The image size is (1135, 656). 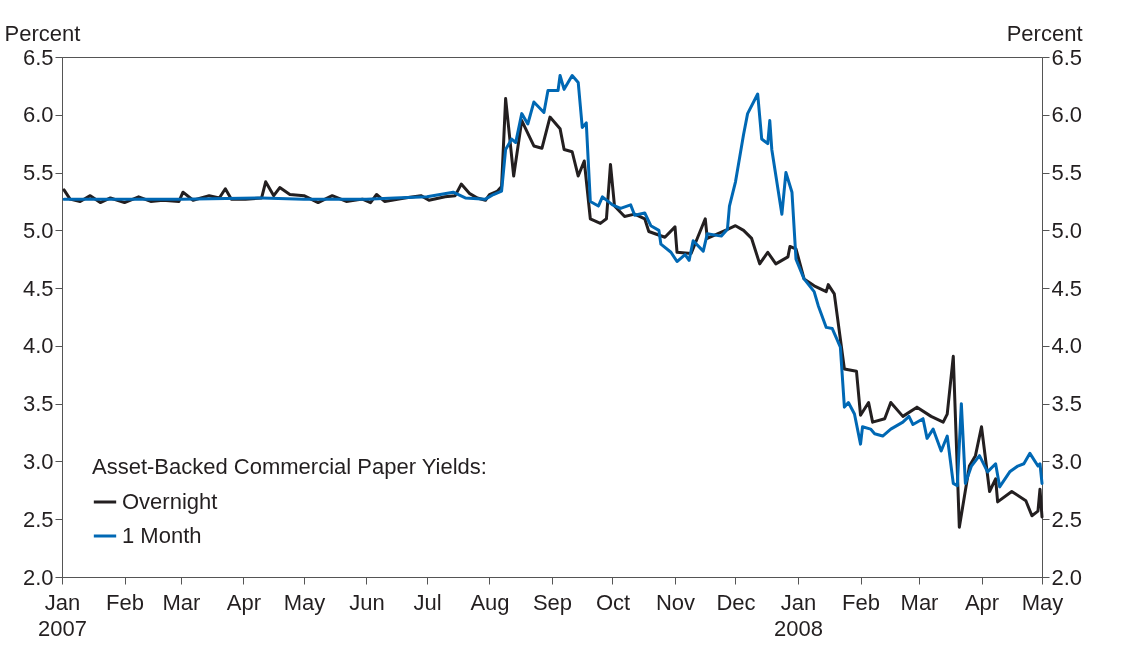 I want to click on y-tick-label: 3.5, so click(x=38, y=404).